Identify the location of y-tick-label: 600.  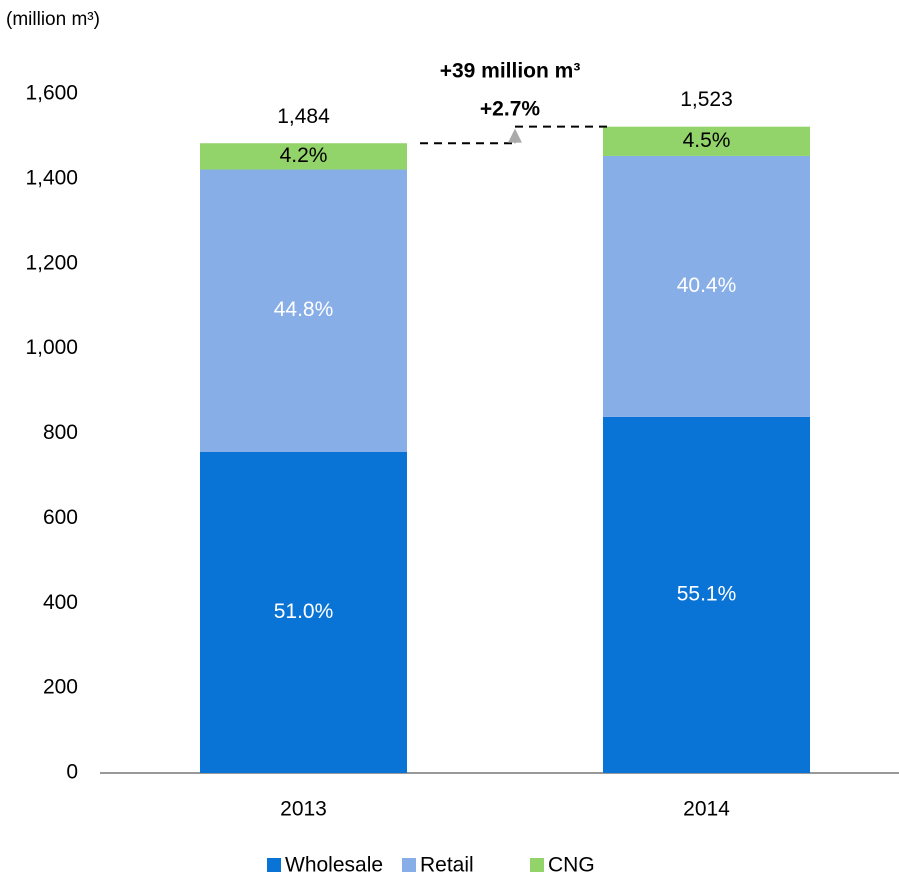
(60, 517).